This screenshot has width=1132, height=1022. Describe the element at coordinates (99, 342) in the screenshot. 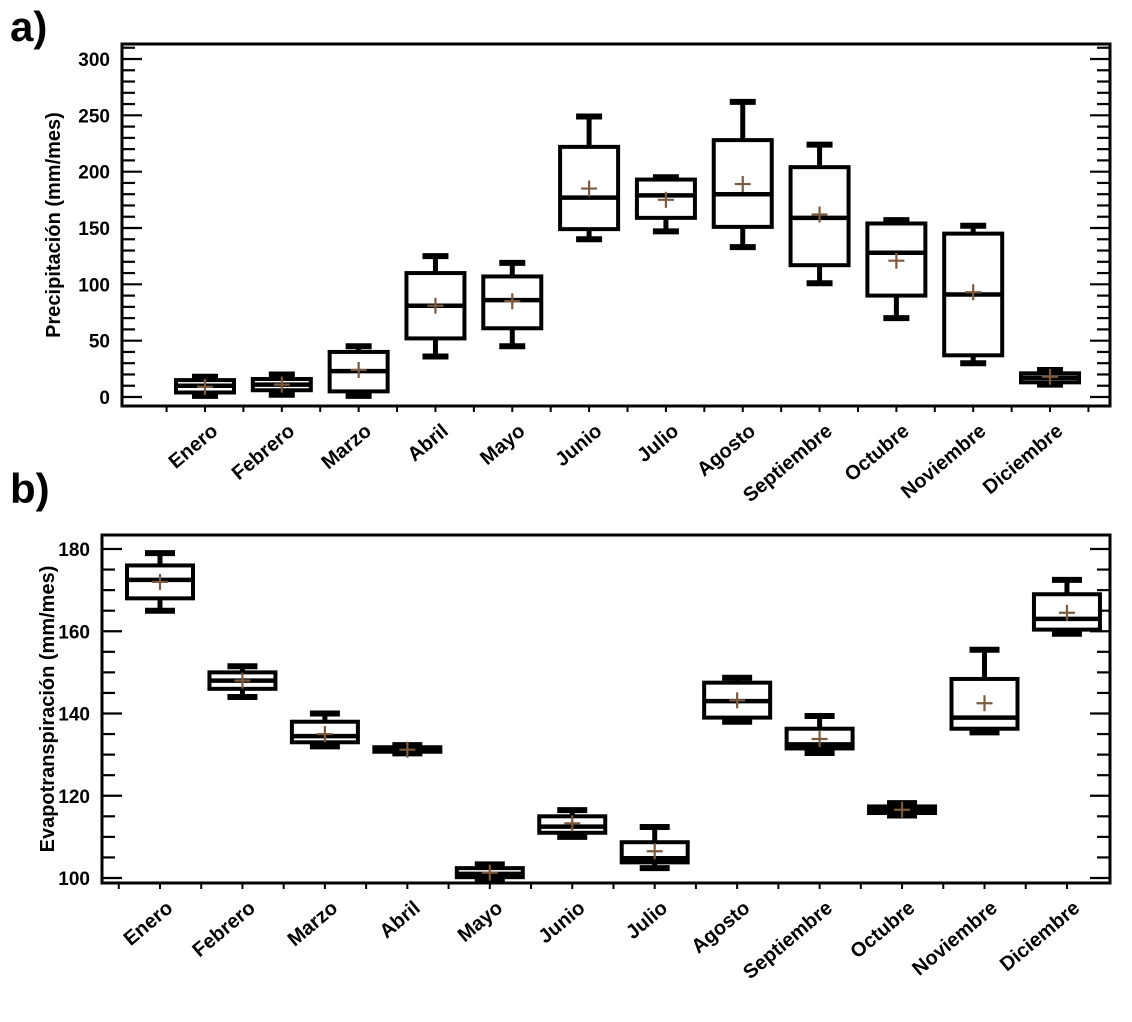

I see `y-tick-label: 50` at that location.